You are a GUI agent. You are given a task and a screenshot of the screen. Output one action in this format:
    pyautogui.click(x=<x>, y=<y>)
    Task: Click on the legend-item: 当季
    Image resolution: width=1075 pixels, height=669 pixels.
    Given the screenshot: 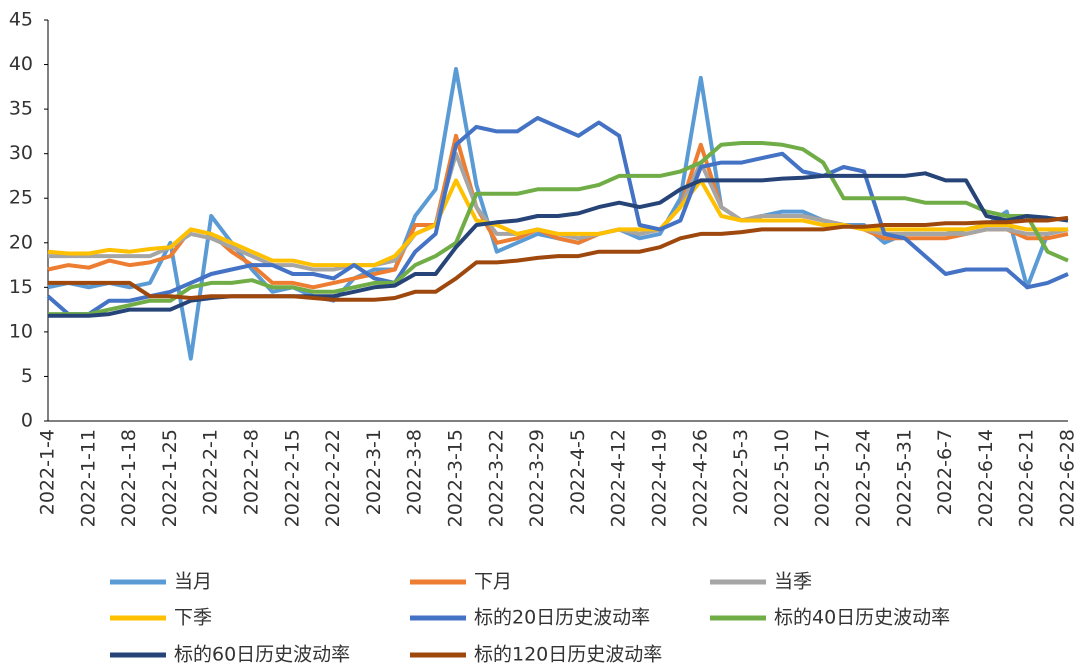 What is the action you would take?
    pyautogui.click(x=761, y=582)
    